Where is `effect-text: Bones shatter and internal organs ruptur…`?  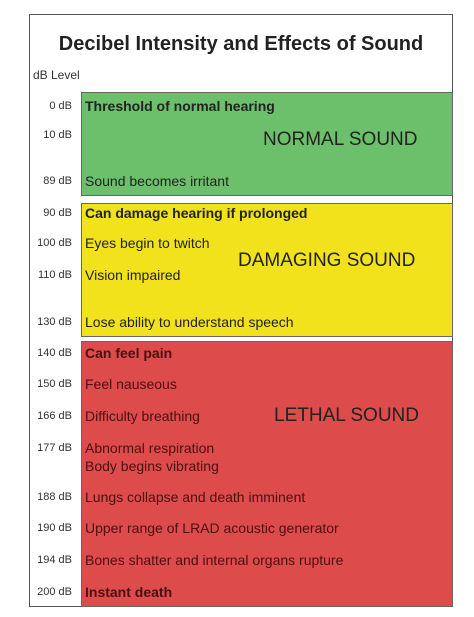 effect-text: Bones shatter and internal organs ruptur… is located at coordinates (214, 560).